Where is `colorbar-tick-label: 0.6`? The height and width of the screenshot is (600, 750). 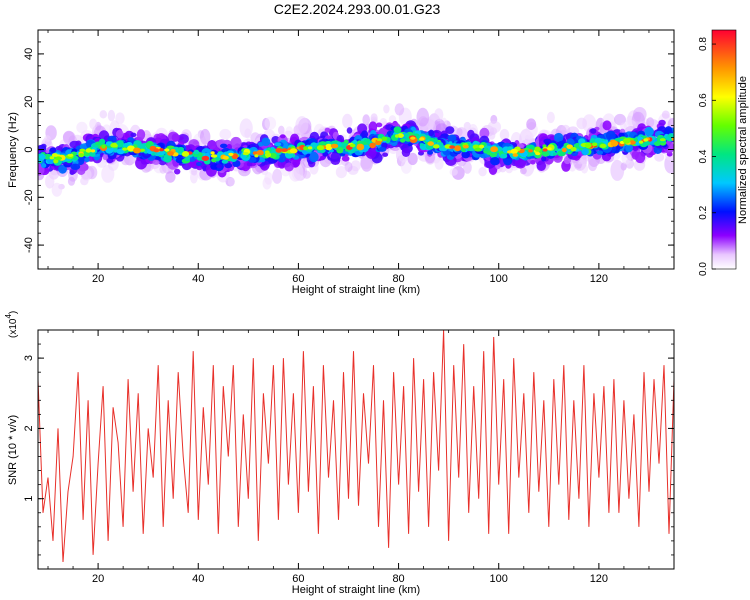
colorbar-tick-label: 0.6 is located at coordinates (703, 100).